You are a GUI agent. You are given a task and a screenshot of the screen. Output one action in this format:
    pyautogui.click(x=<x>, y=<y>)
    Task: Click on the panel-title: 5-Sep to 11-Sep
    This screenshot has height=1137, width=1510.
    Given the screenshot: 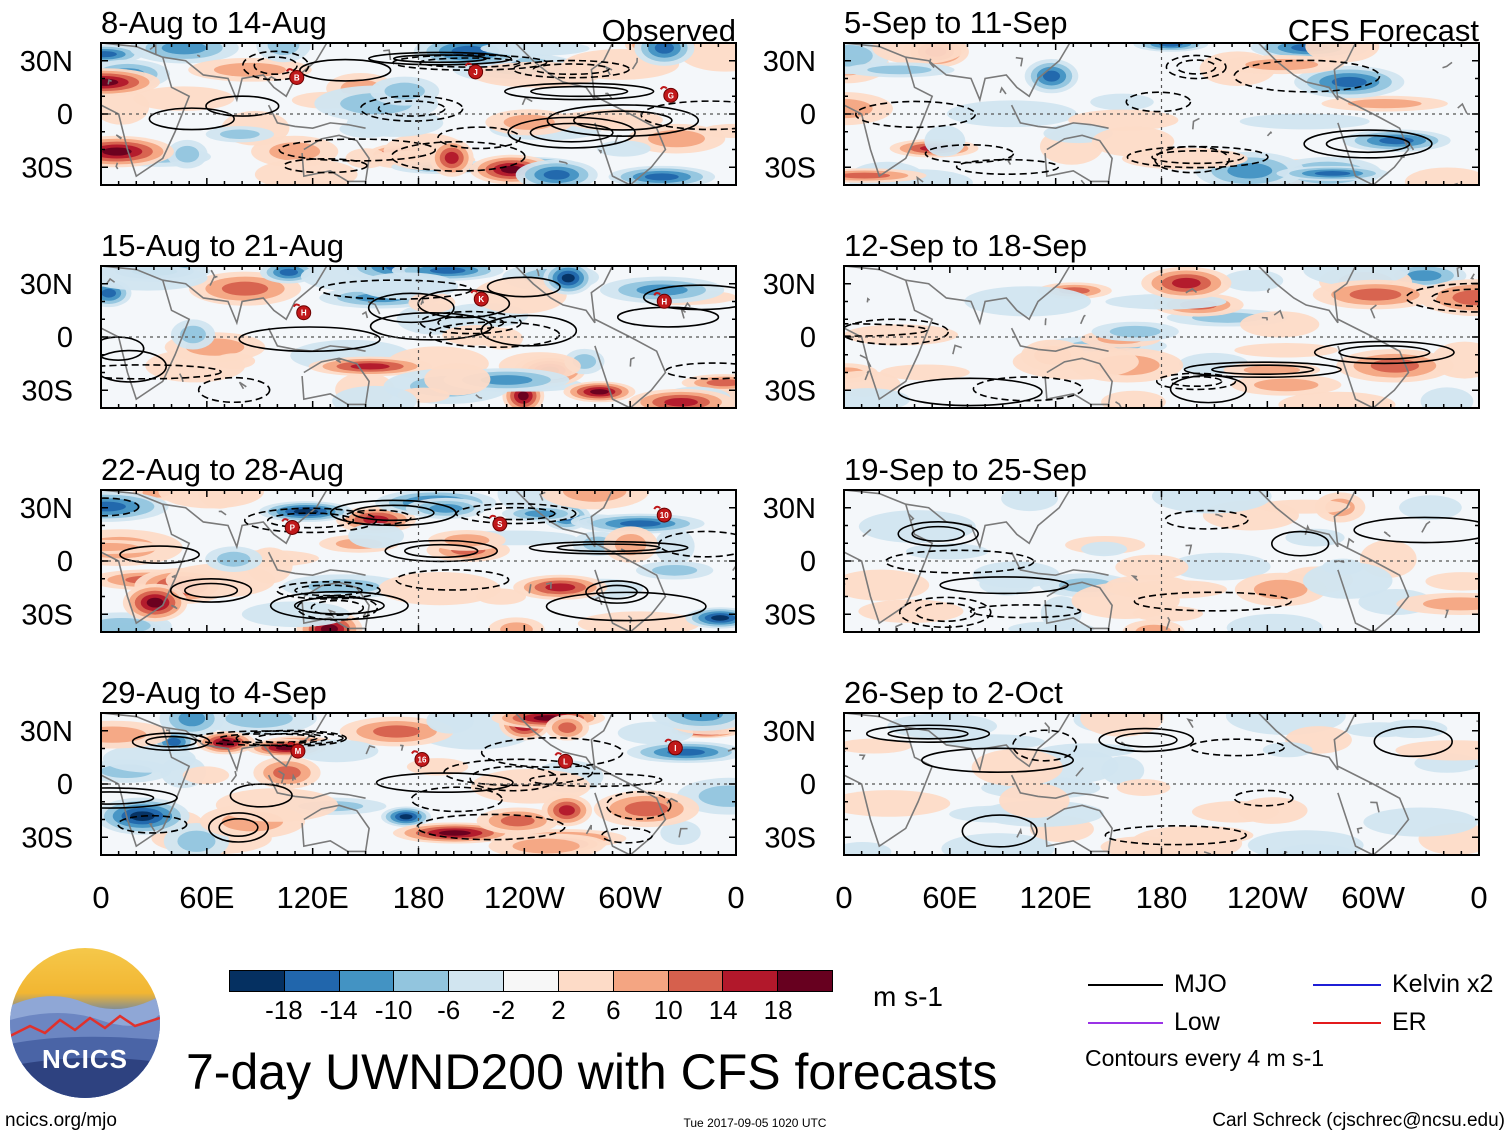 What is the action you would take?
    pyautogui.click(x=955, y=22)
    